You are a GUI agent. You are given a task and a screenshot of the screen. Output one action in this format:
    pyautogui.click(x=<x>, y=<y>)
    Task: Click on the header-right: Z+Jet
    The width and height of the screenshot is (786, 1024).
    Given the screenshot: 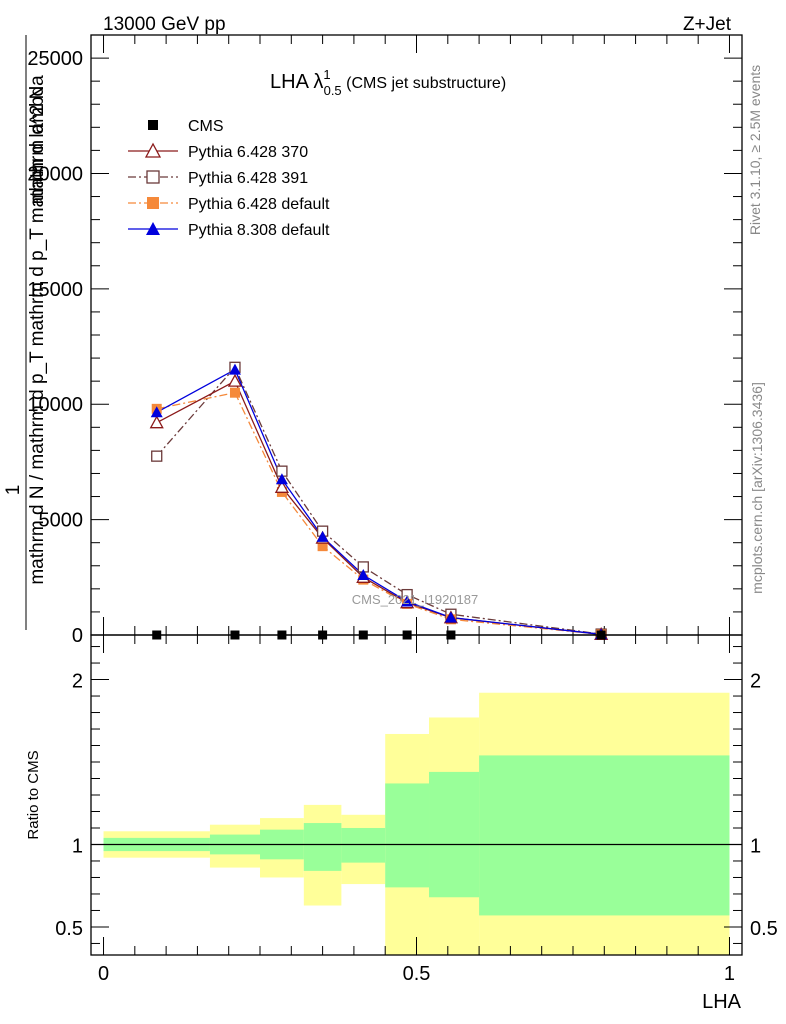 What is the action you would take?
    pyautogui.click(x=707, y=24)
    